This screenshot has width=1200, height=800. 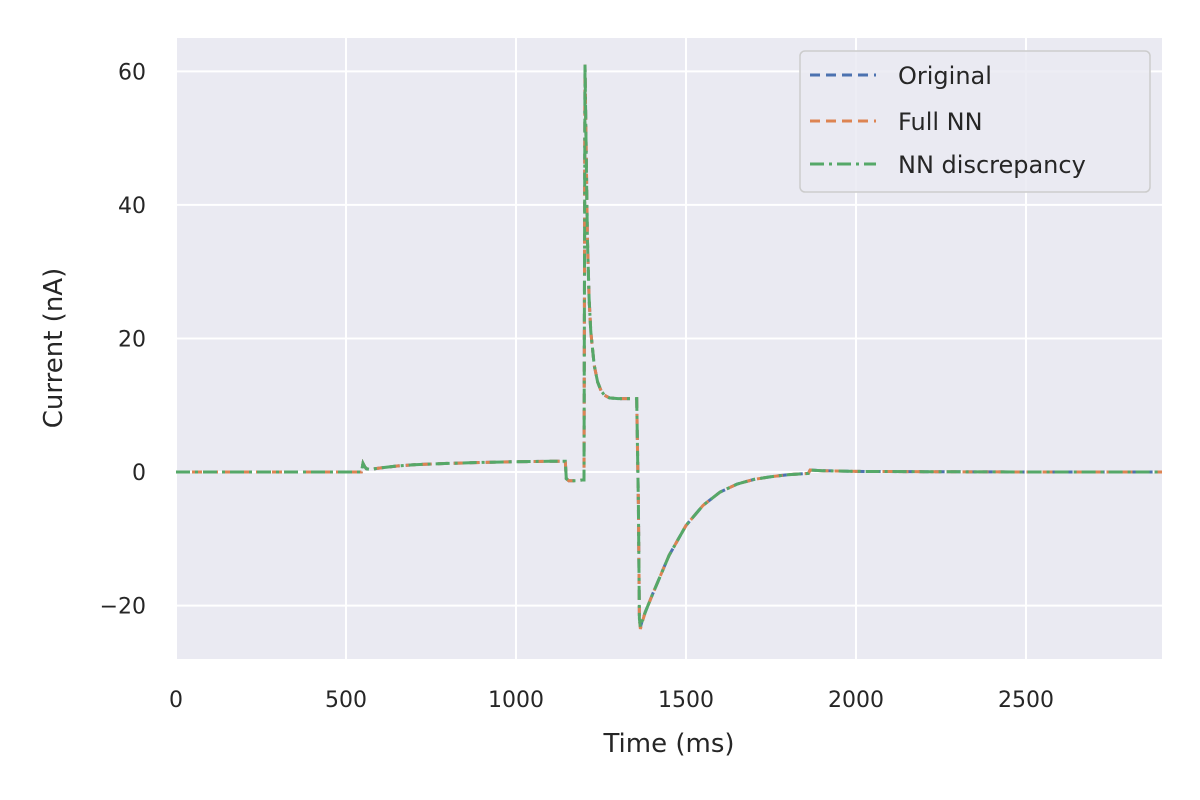 What do you see at coordinates (132, 206) in the screenshot?
I see `y-tick-label: 40` at bounding box center [132, 206].